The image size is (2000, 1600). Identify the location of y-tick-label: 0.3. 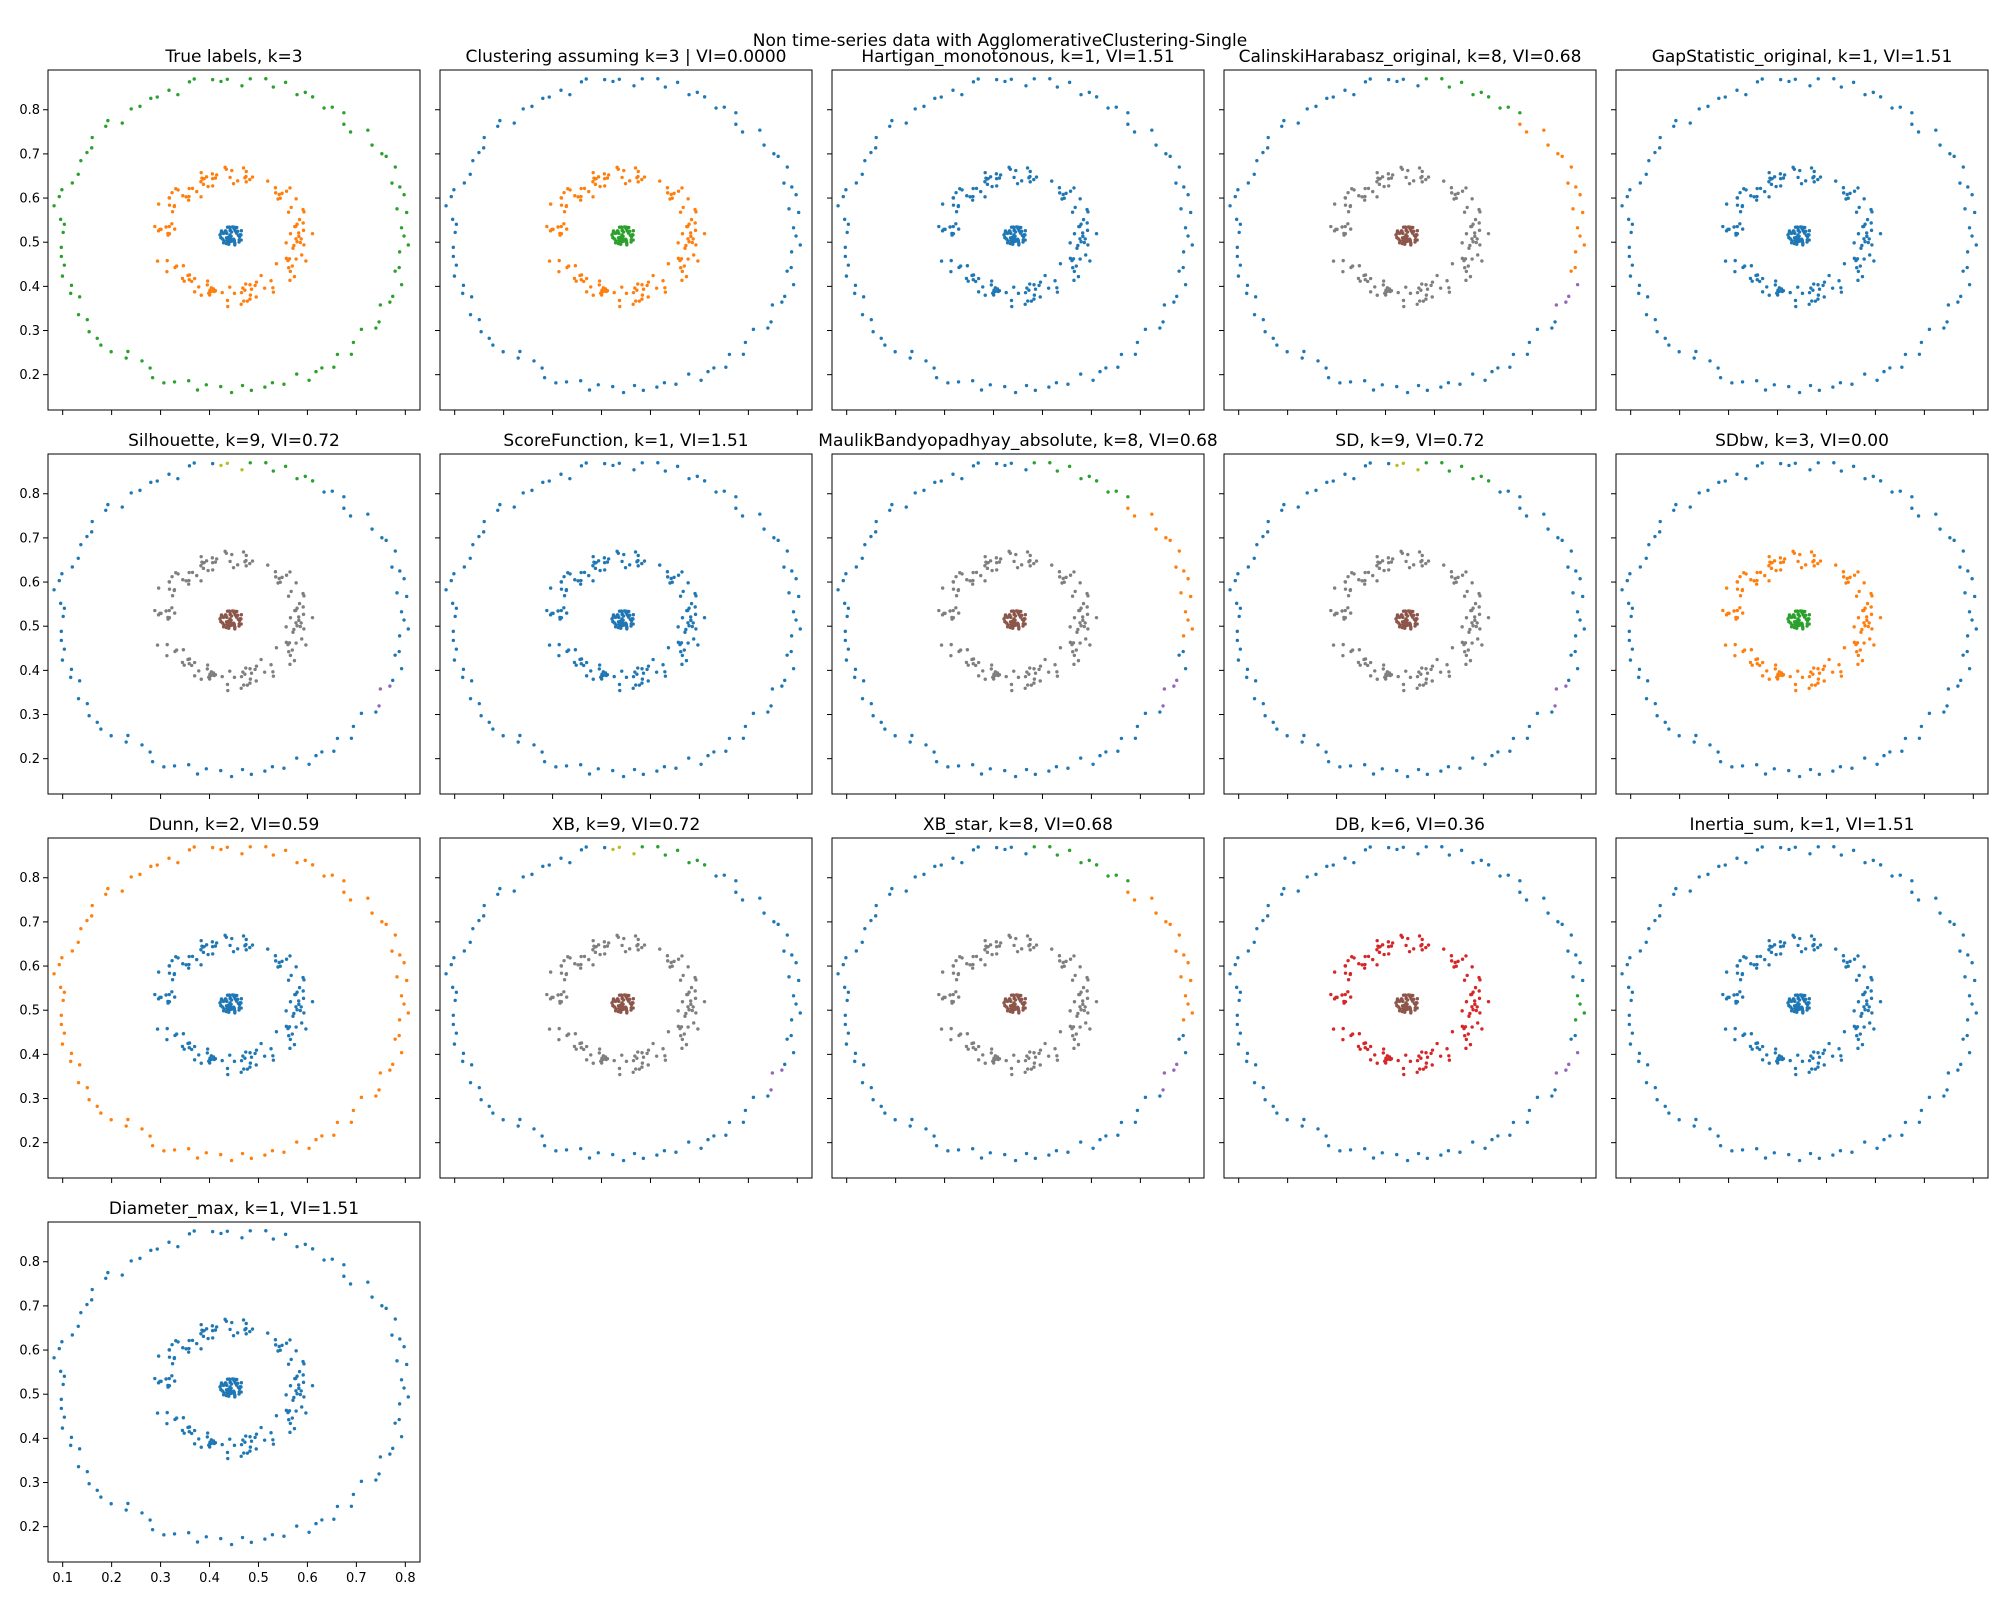
(29, 1099).